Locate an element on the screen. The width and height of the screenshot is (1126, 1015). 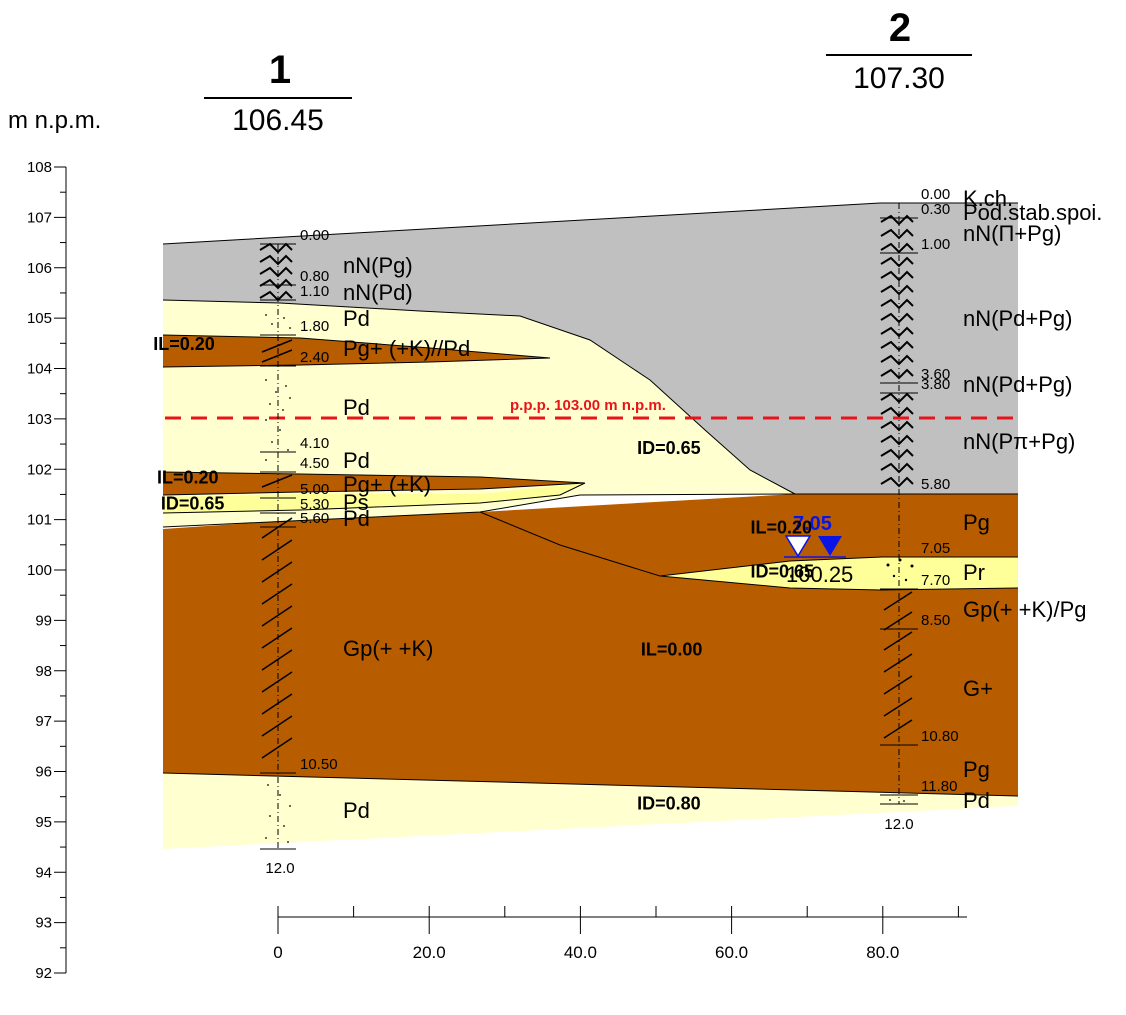
groundwater-markers: 7.05 100.25 is located at coordinates (818, 550).